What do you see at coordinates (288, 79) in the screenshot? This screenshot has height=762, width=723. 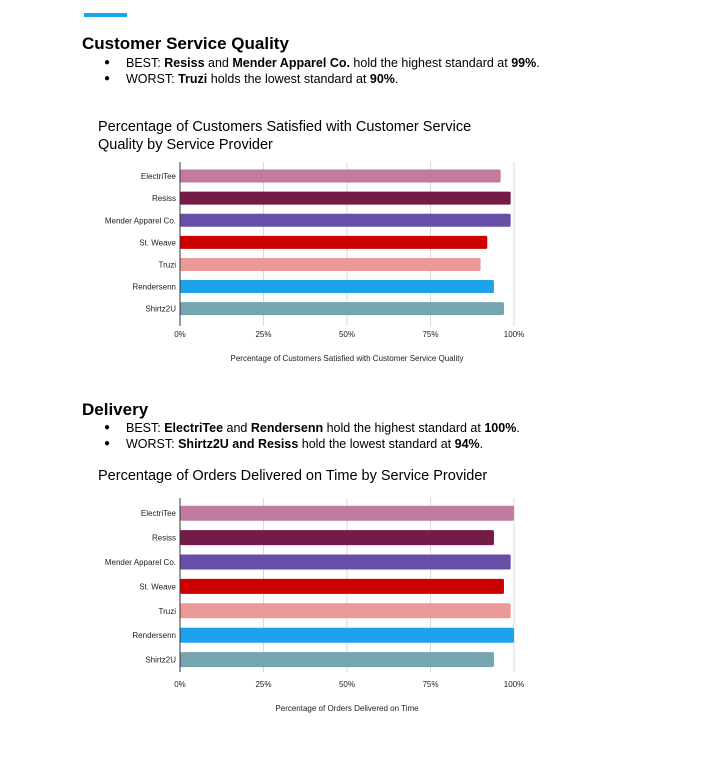 I see `bullet-text: holds the lowest standard at` at bounding box center [288, 79].